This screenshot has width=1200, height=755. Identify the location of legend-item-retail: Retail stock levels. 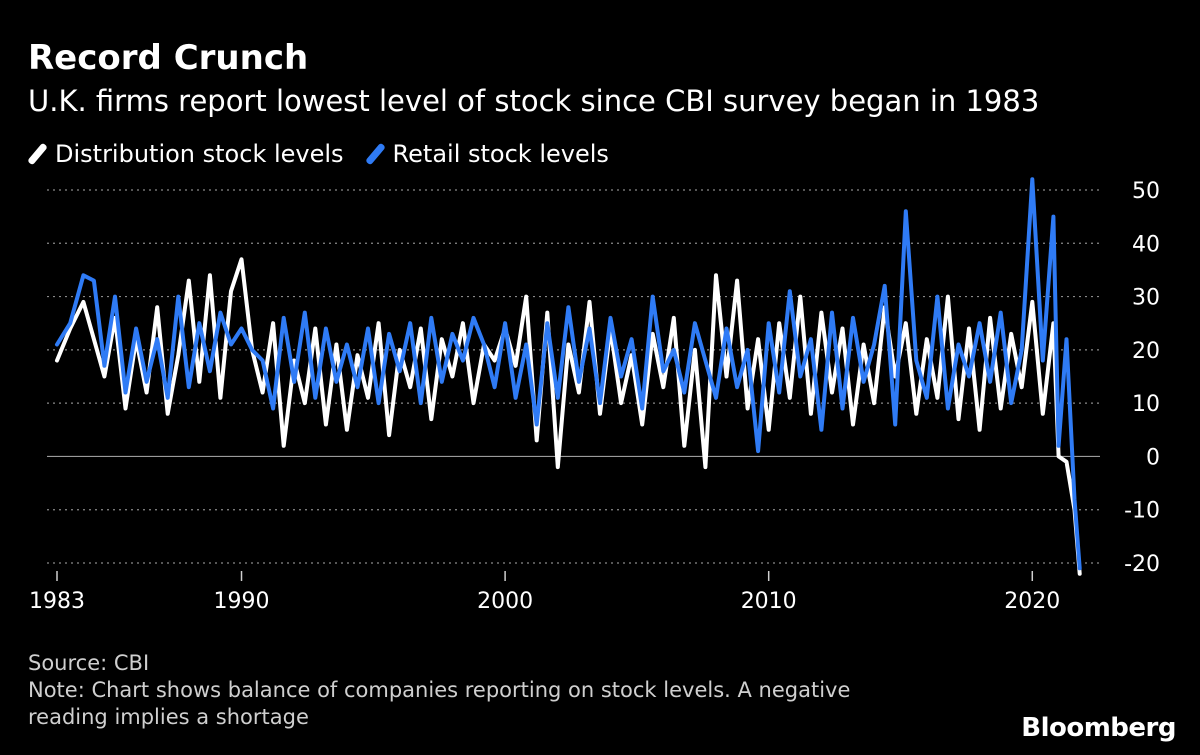
(486, 154).